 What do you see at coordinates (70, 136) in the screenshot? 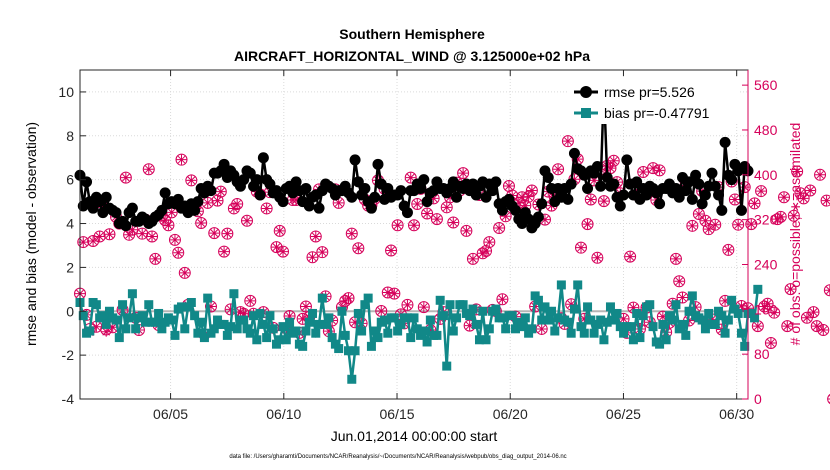
I see `y-tick-label: 8` at bounding box center [70, 136].